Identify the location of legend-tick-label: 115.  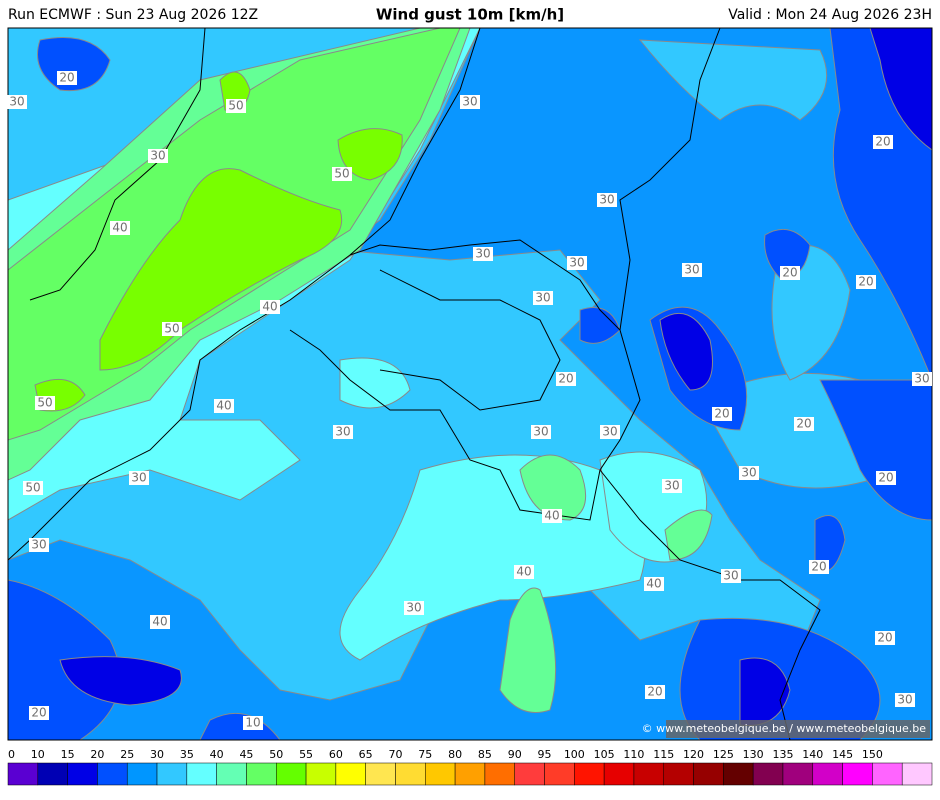
(663, 754).